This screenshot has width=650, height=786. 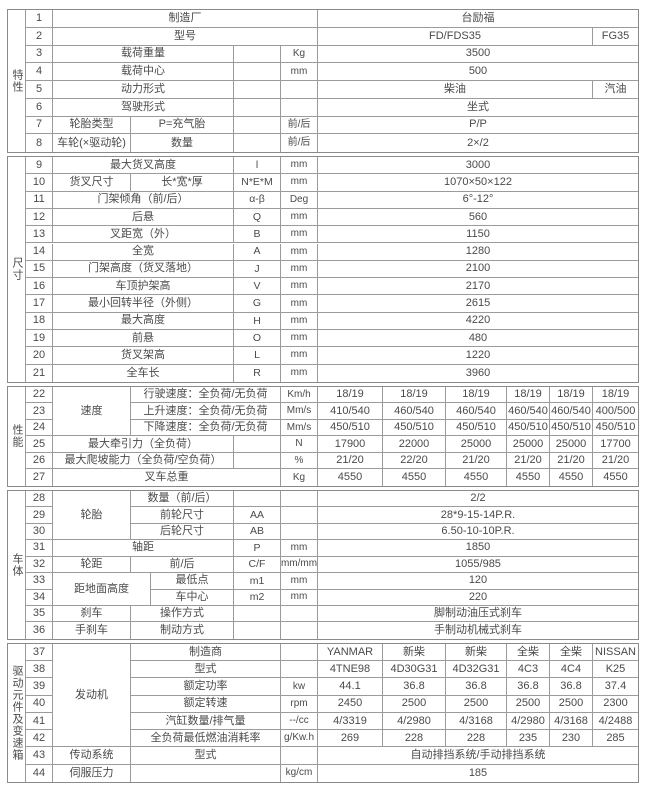 What do you see at coordinates (478, 598) in the screenshot?
I see `spec-value: 220` at bounding box center [478, 598].